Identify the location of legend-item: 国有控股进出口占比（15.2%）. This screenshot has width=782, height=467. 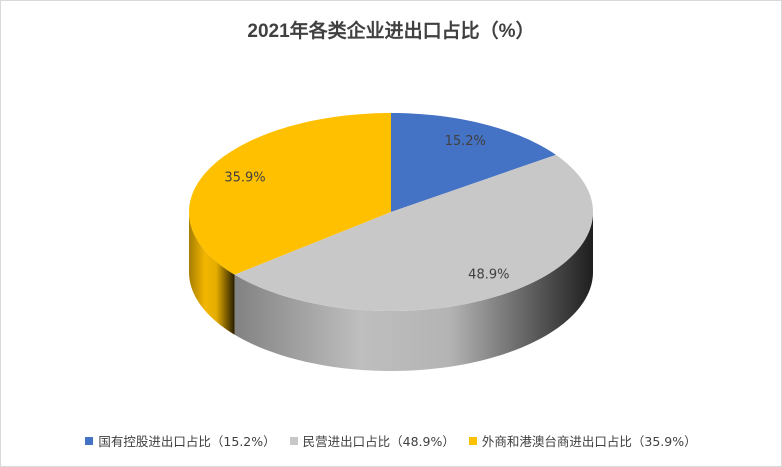
(180, 440).